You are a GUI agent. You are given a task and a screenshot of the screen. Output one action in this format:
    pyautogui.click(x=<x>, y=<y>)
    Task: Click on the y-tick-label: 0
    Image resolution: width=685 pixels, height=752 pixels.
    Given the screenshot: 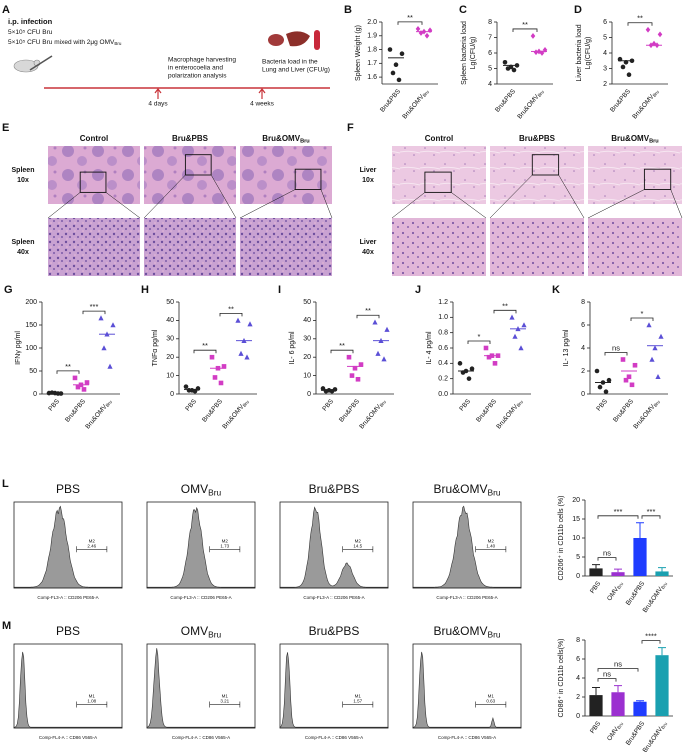 What is the action you would take?
    pyautogui.click(x=172, y=394)
    